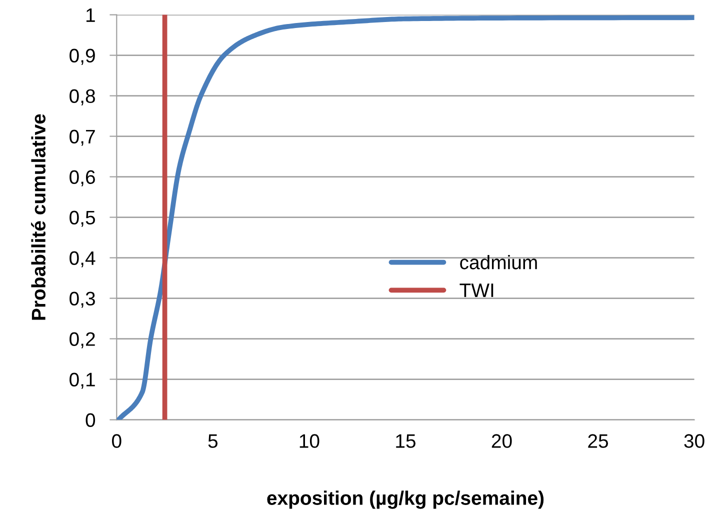 The height and width of the screenshot is (528, 707). What do you see at coordinates (406, 441) in the screenshot?
I see `x-tick-label: 15` at bounding box center [406, 441].